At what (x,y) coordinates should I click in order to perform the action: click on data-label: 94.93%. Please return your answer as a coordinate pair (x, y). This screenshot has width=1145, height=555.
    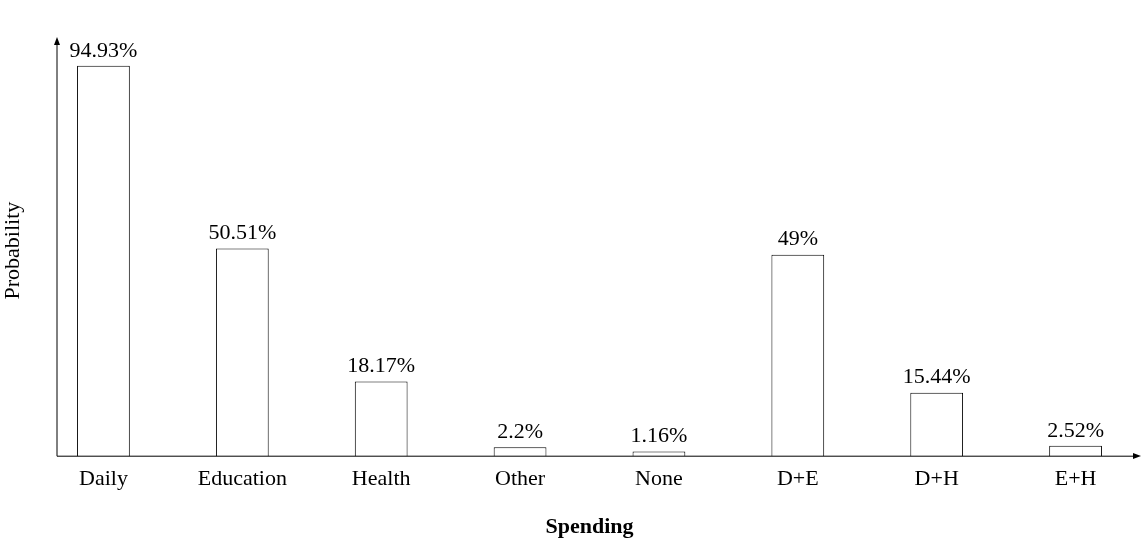
    Looking at the image, I should click on (103, 49).